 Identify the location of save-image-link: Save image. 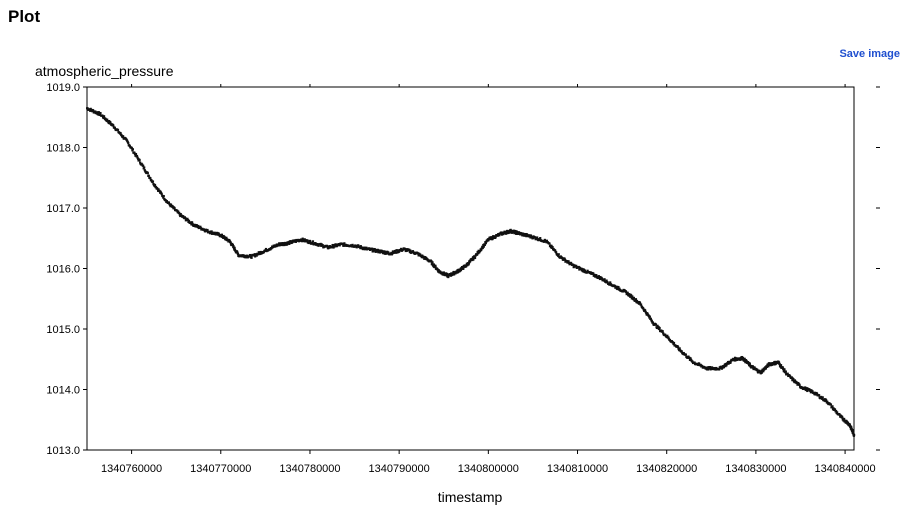
(869, 54).